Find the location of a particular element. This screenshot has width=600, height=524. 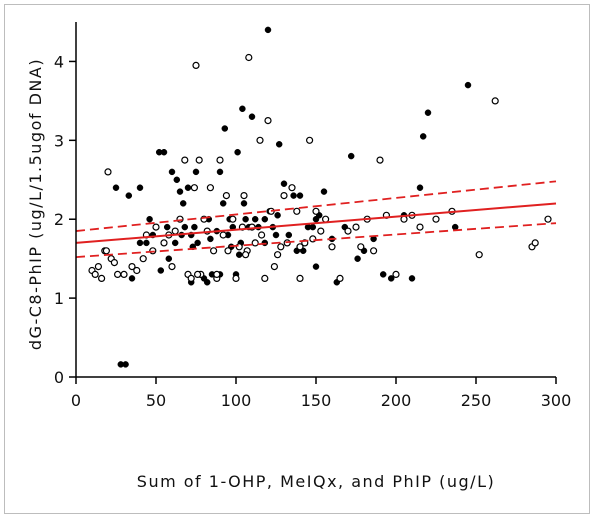

upper-confidence-band is located at coordinates (316, 206).